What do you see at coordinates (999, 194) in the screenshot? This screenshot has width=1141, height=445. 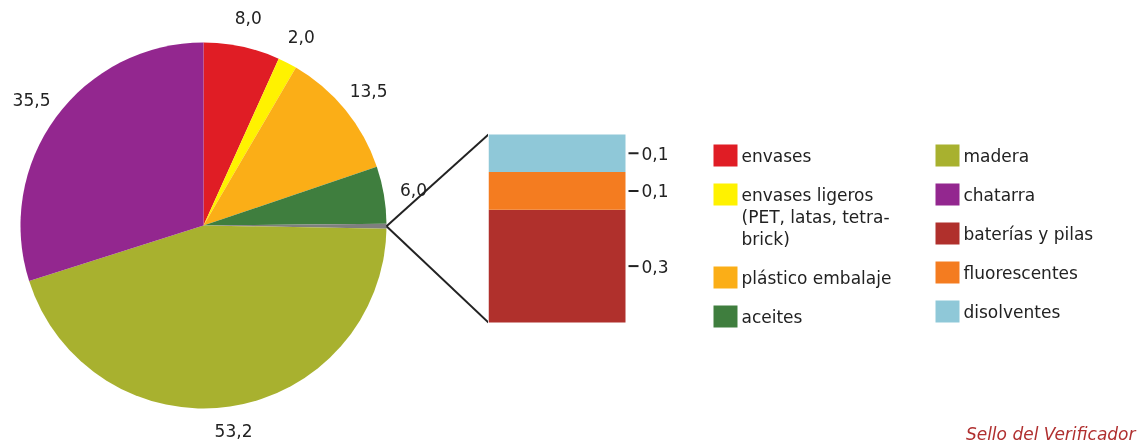 I see `legend-label: chatarra` at bounding box center [999, 194].